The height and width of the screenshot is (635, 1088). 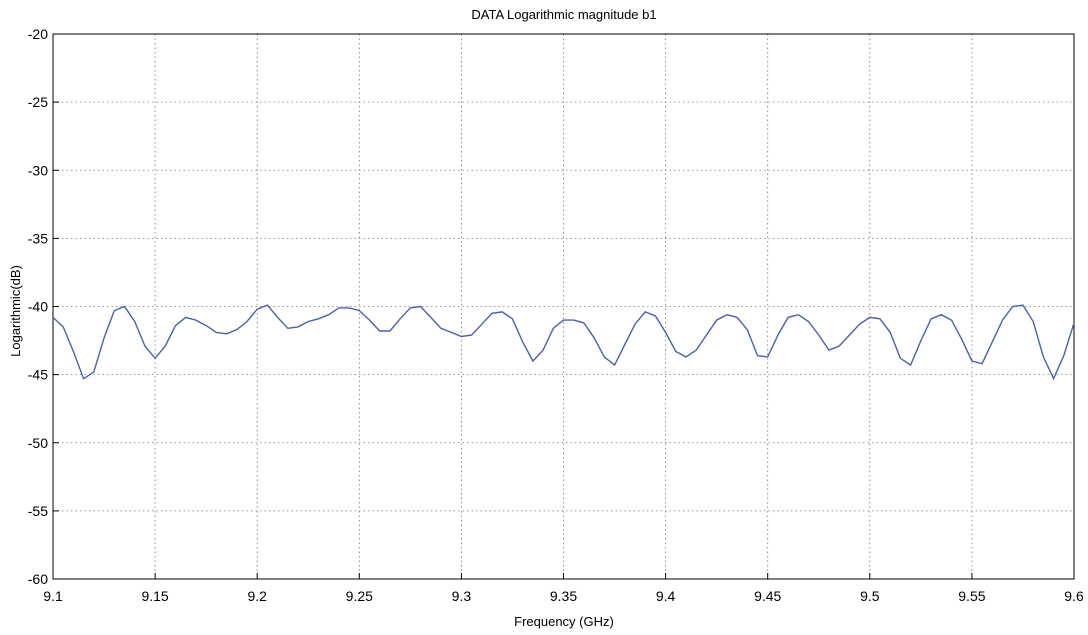 I want to click on y-axis-label: Logarithmic(dB), so click(x=15, y=311).